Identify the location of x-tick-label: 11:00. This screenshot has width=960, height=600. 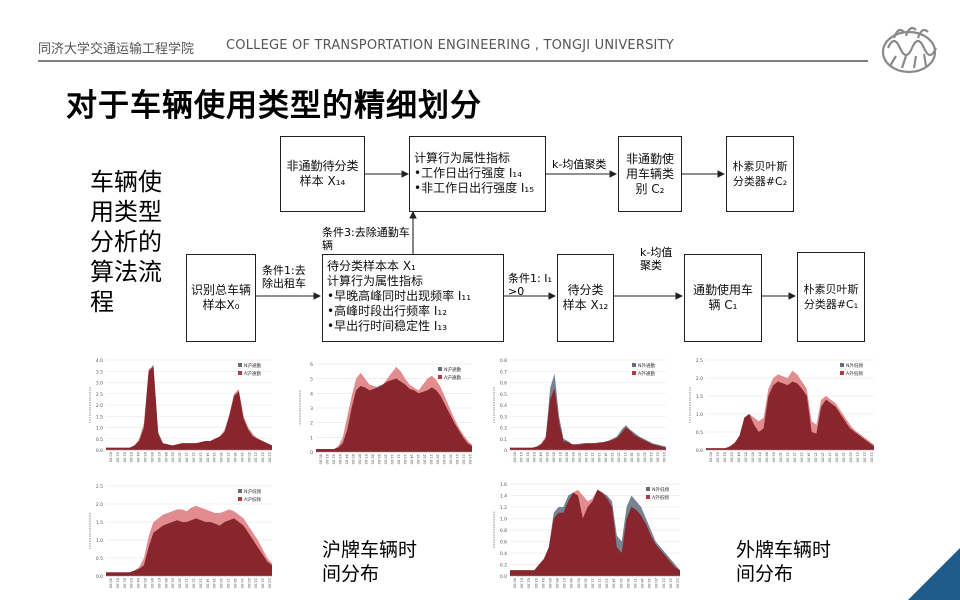
(592, 583).